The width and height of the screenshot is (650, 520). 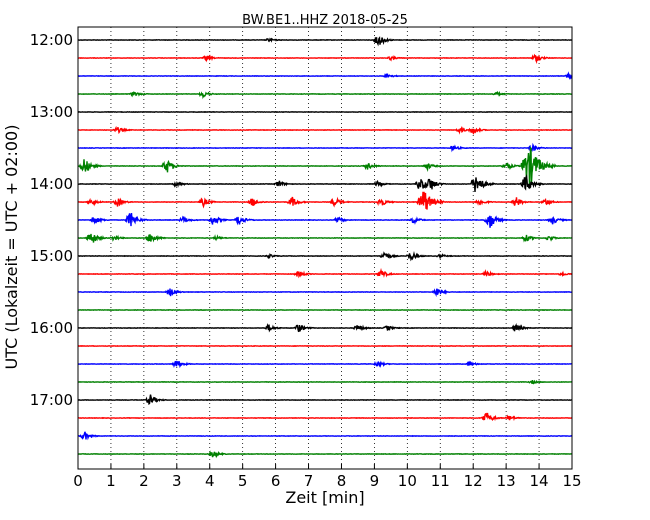 I want to click on x-tick-label: 8, so click(x=342, y=481).